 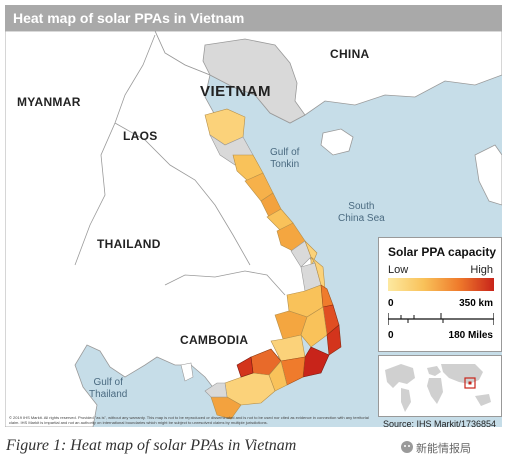 I want to click on label-myanmar: MYANMAR, so click(x=49, y=102).